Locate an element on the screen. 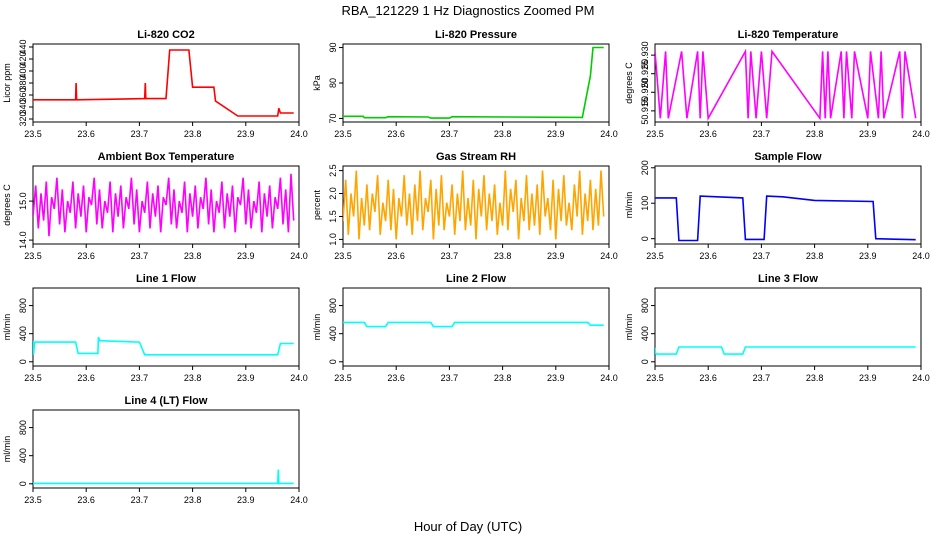  y-tick-label: 1.0 is located at coordinates (333, 239).